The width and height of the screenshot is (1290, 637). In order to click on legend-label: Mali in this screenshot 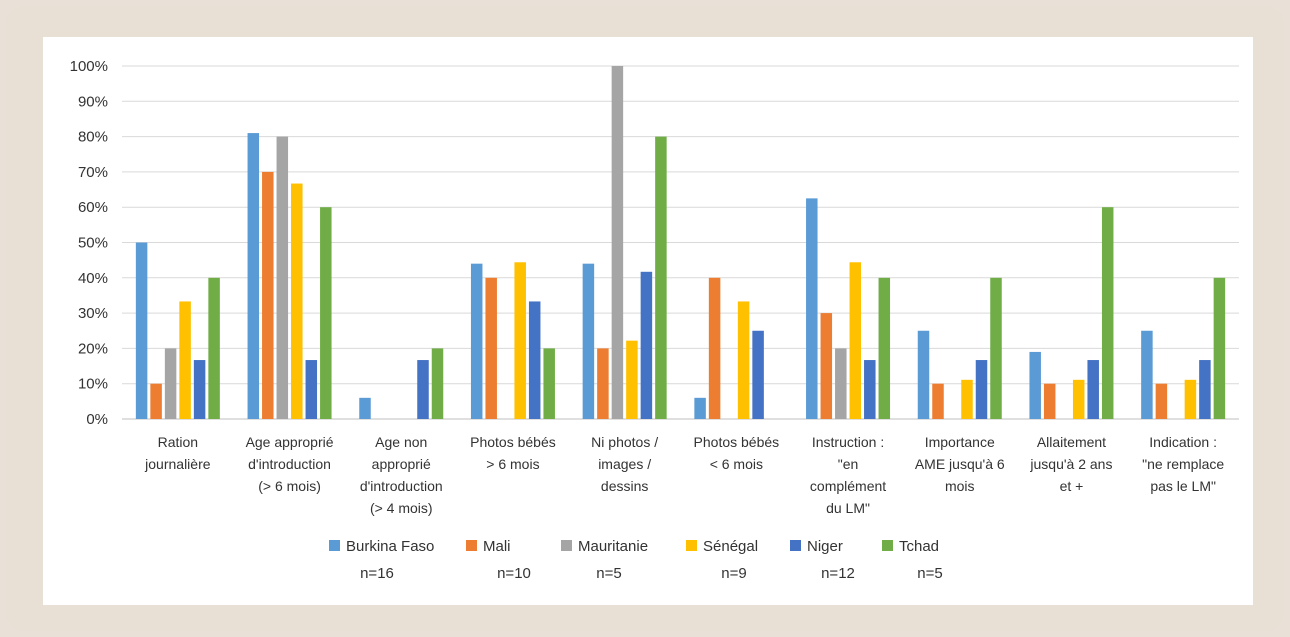, I will do `click(497, 546)`.